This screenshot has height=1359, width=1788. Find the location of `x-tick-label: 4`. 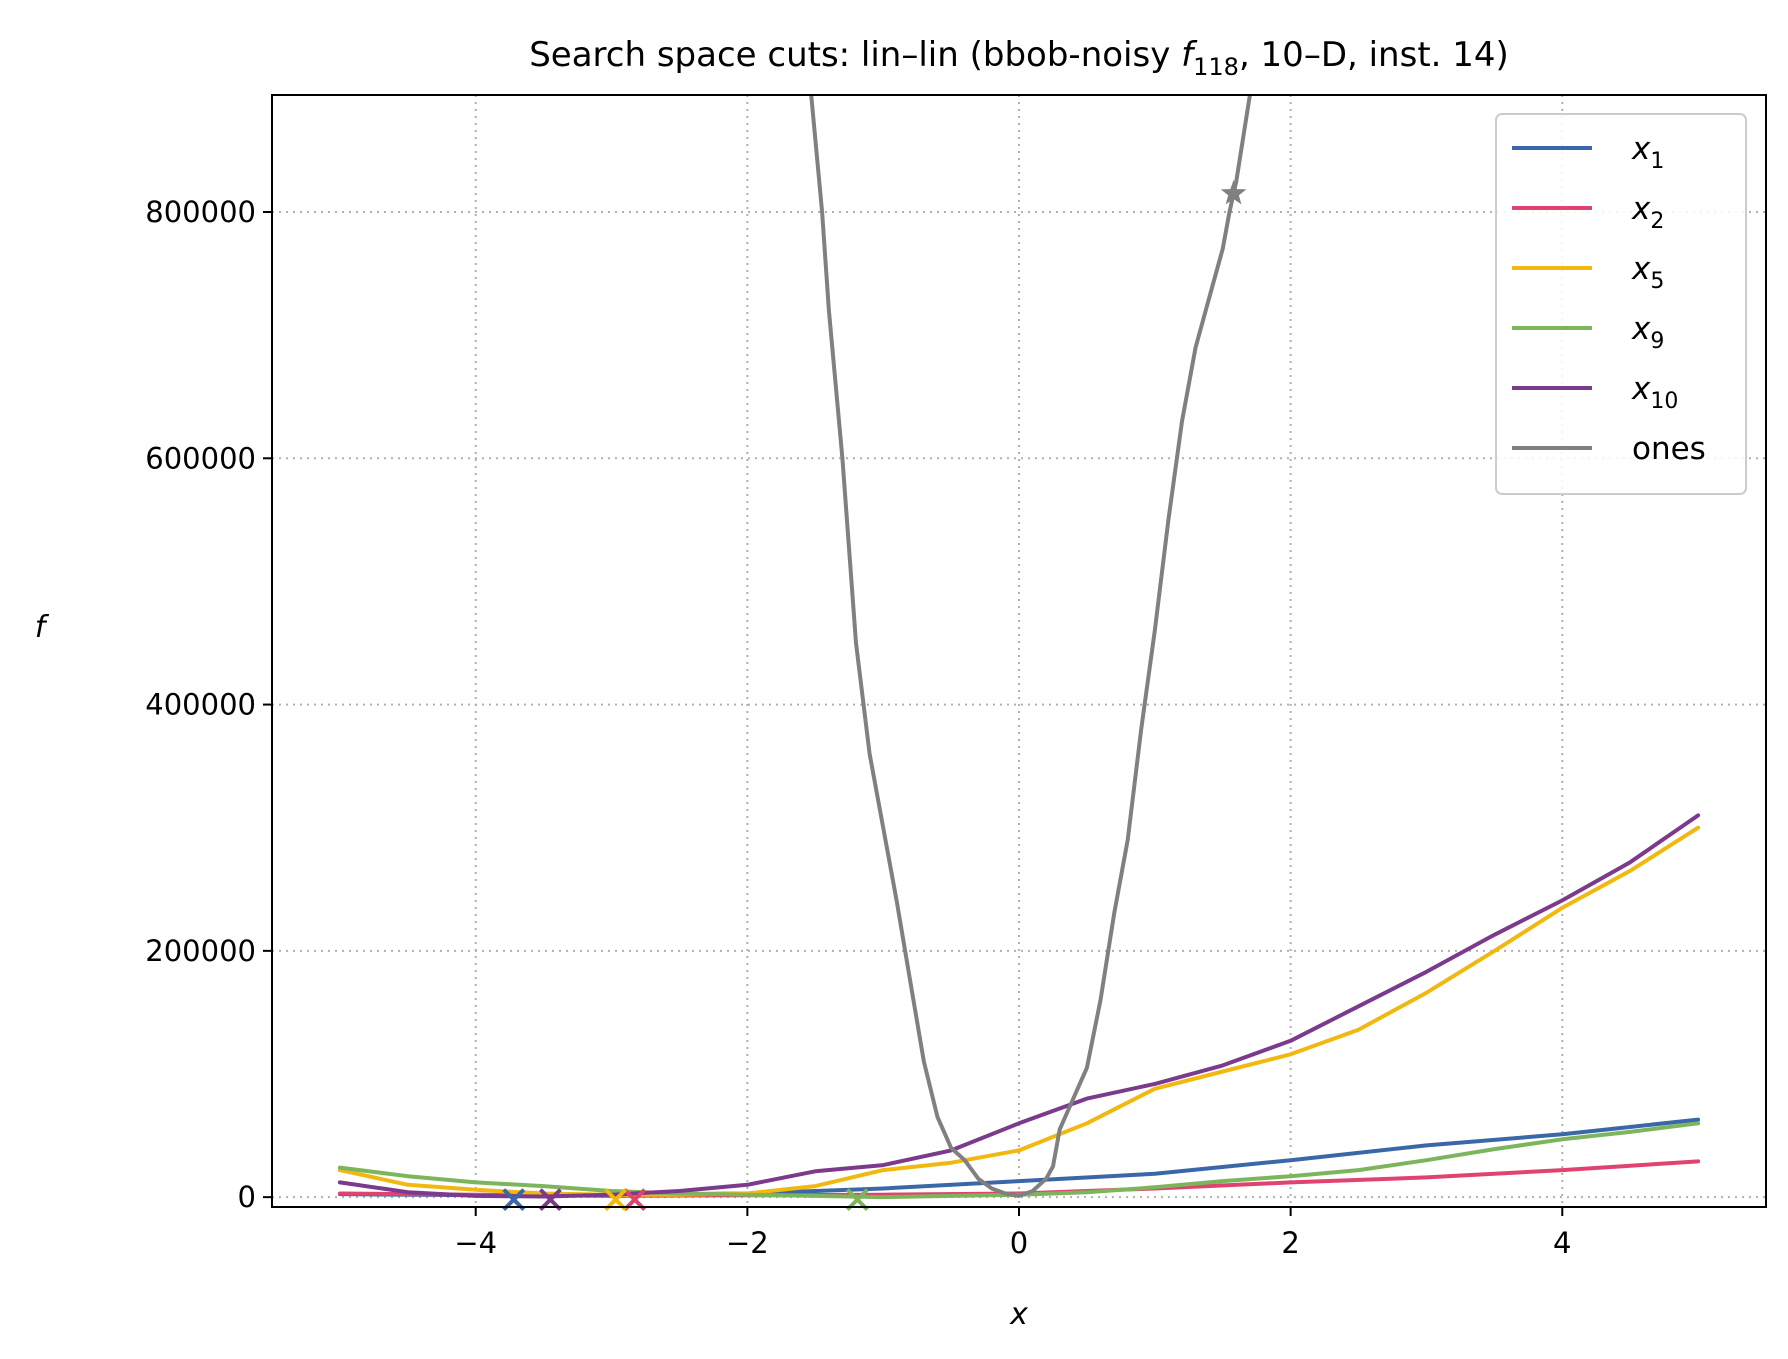

x-tick-label: 4 is located at coordinates (1562, 1243).